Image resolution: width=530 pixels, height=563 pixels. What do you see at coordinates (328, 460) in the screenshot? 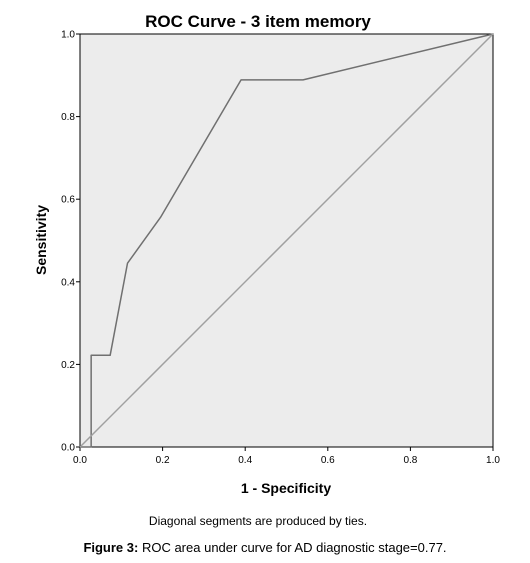
I see `x-tick-label: 0.6` at bounding box center [328, 460].